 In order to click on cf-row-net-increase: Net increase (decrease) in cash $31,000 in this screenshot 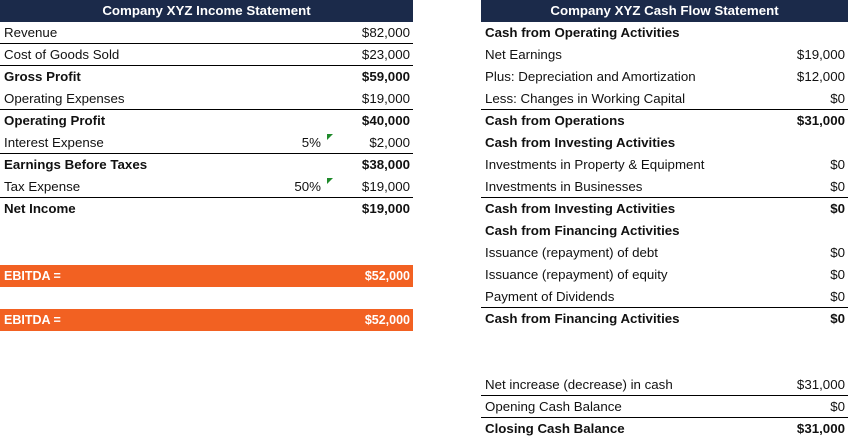, I will do `click(664, 385)`.